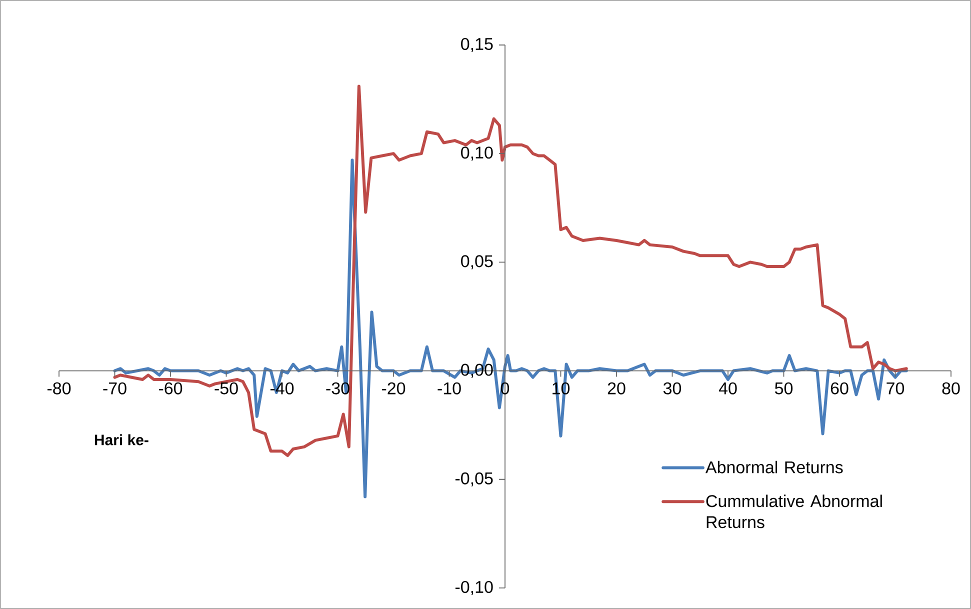 The width and height of the screenshot is (971, 609). What do you see at coordinates (477, 262) in the screenshot?
I see `y-tick-label: 0,05` at bounding box center [477, 262].